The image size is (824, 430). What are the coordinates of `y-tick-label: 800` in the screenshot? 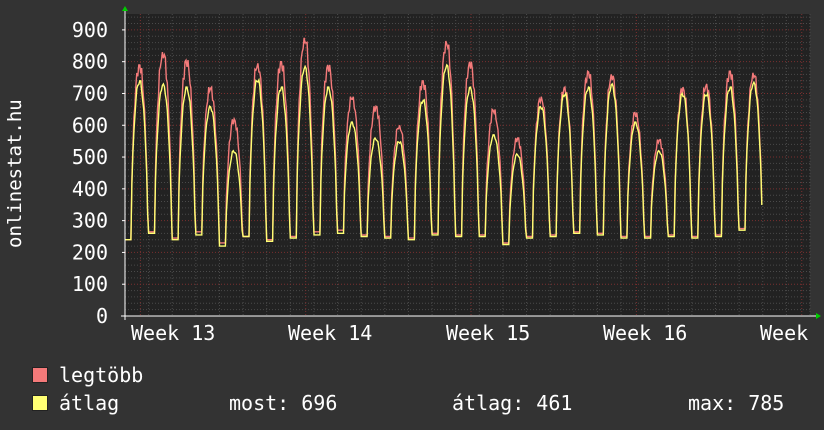 It's located at (90, 62).